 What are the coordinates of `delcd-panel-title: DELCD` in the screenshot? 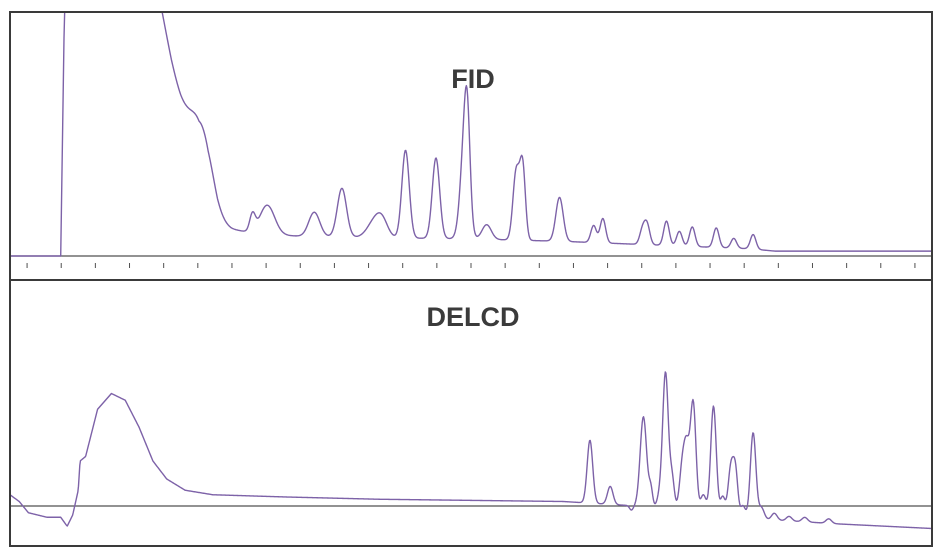 It's located at (473, 317).